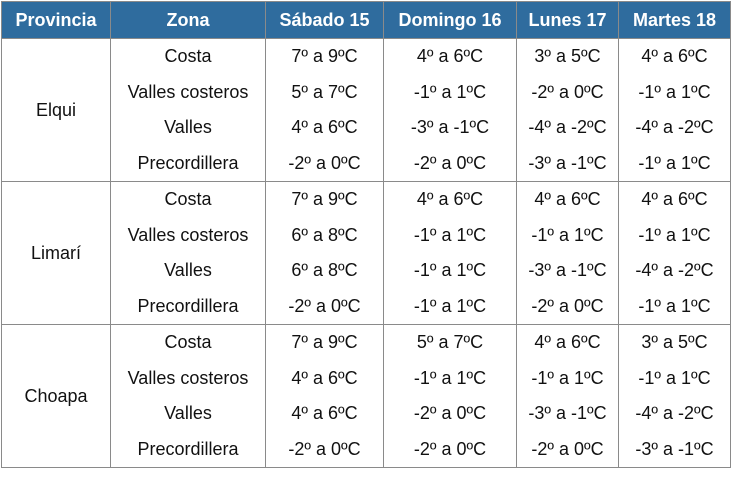 The image size is (731, 481). Describe the element at coordinates (56, 110) in the screenshot. I see `province-cell: Elqui` at that location.